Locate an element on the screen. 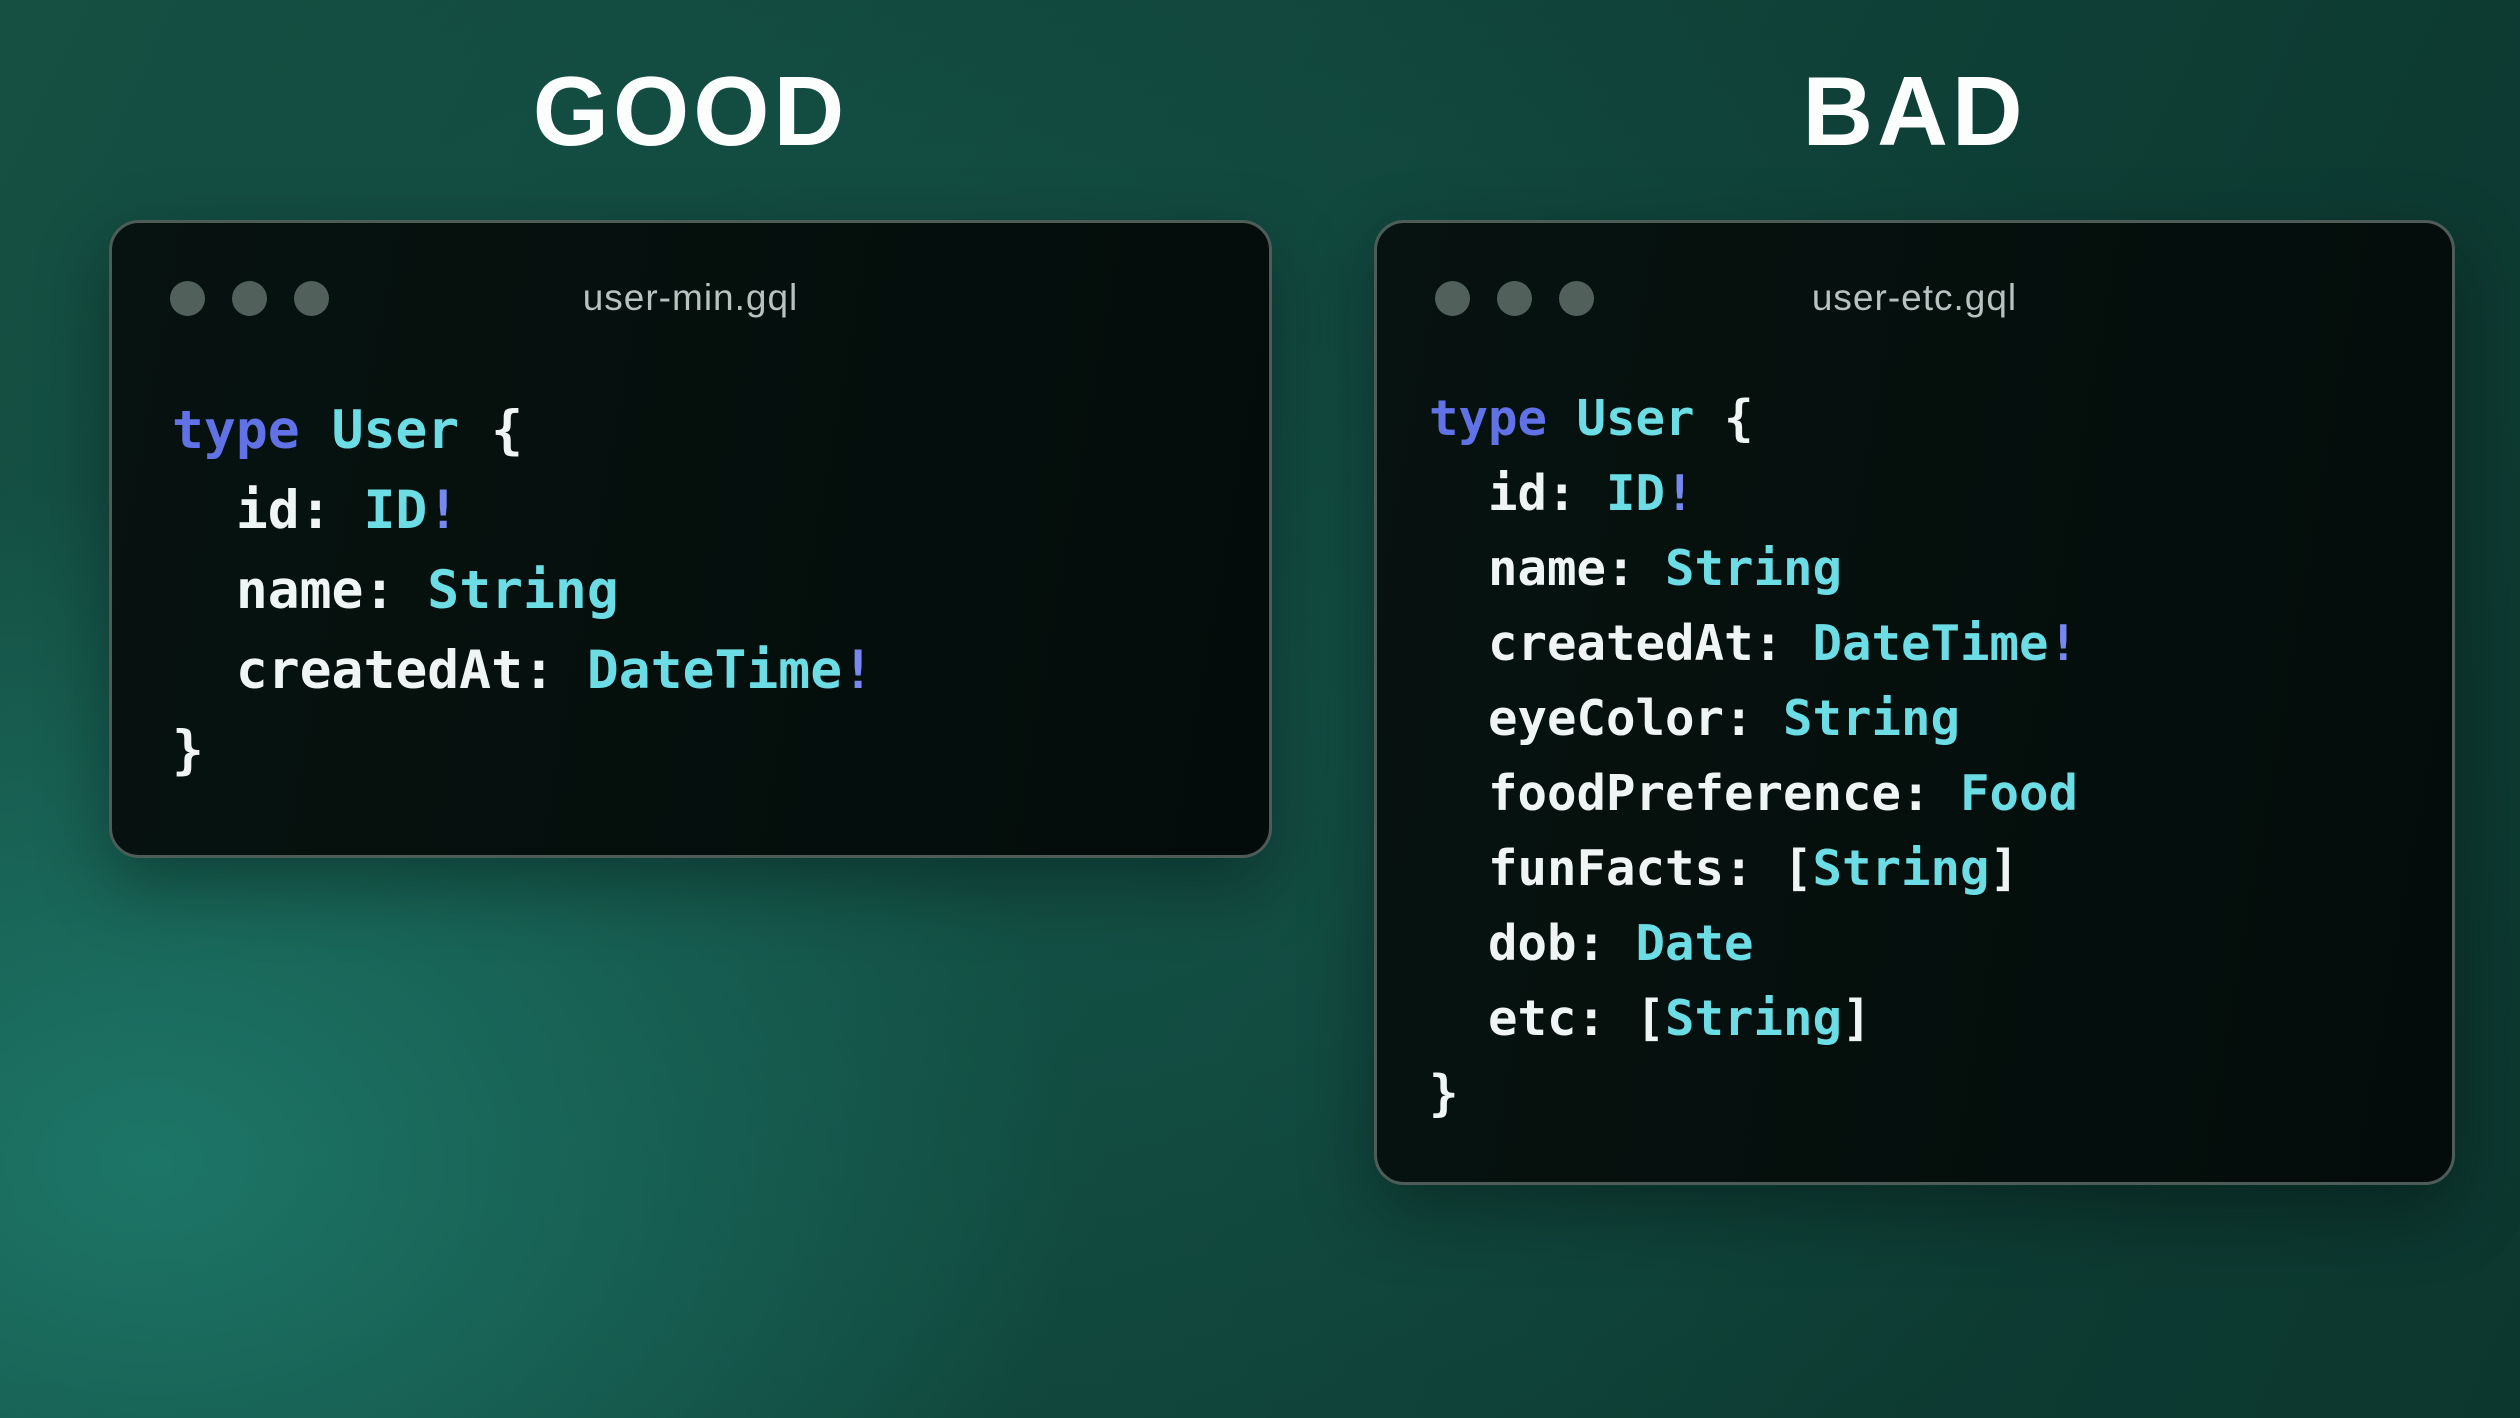 The image size is (2520, 1418). code-token: Food is located at coordinates (2019, 793).